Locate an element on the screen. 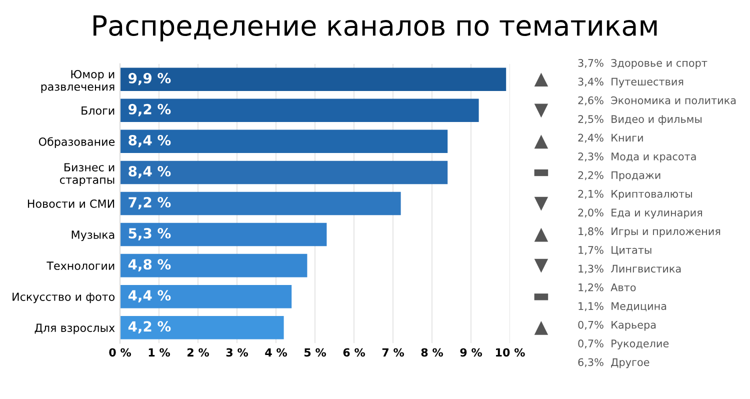 The width and height of the screenshot is (750, 399). x-tick-label: 0 % is located at coordinates (120, 352).